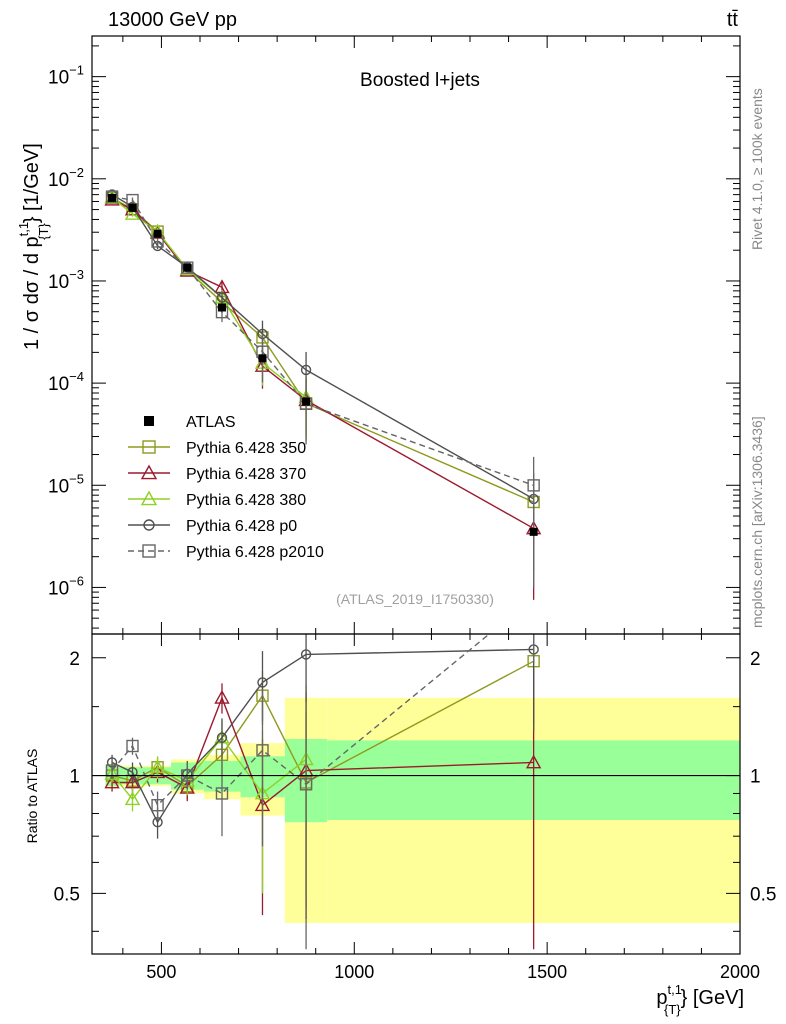  Describe the element at coordinates (74, 777) in the screenshot. I see `ratio-tick-label: 1` at that location.